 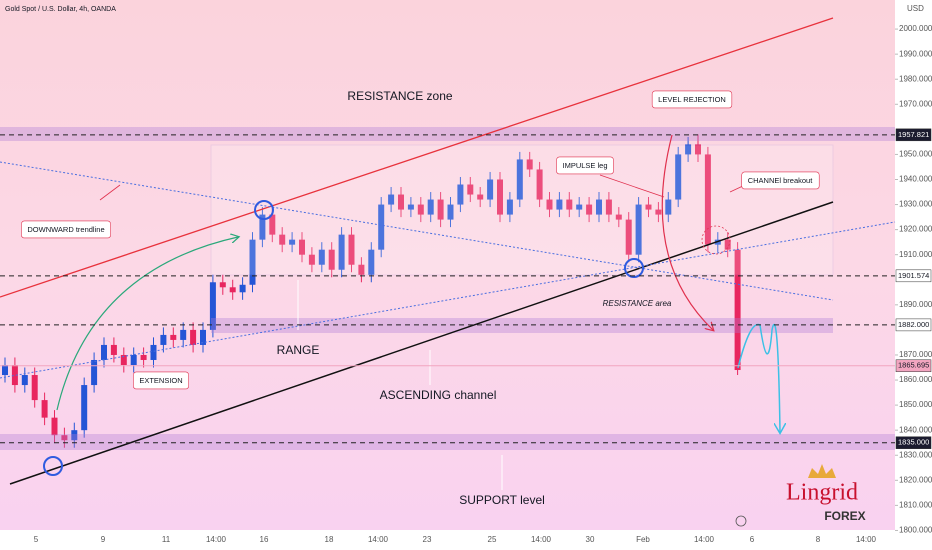 I want to click on level-label: 1882.000, so click(x=913, y=324).